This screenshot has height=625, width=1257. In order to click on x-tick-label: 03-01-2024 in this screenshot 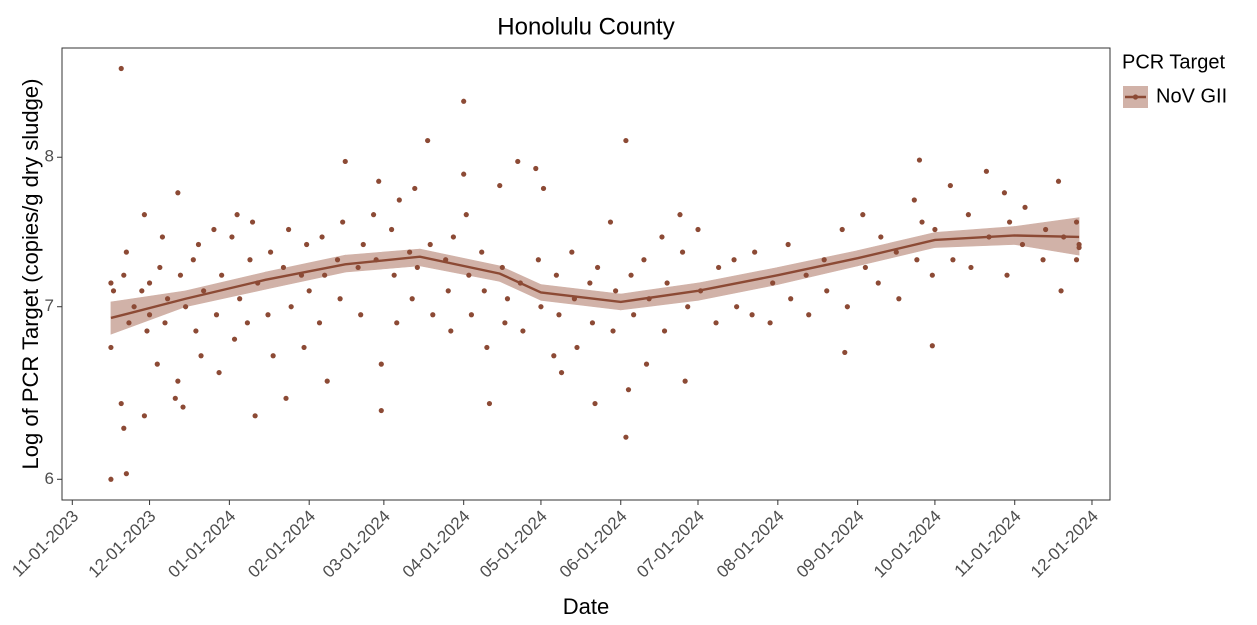, I will do `click(356, 544)`.